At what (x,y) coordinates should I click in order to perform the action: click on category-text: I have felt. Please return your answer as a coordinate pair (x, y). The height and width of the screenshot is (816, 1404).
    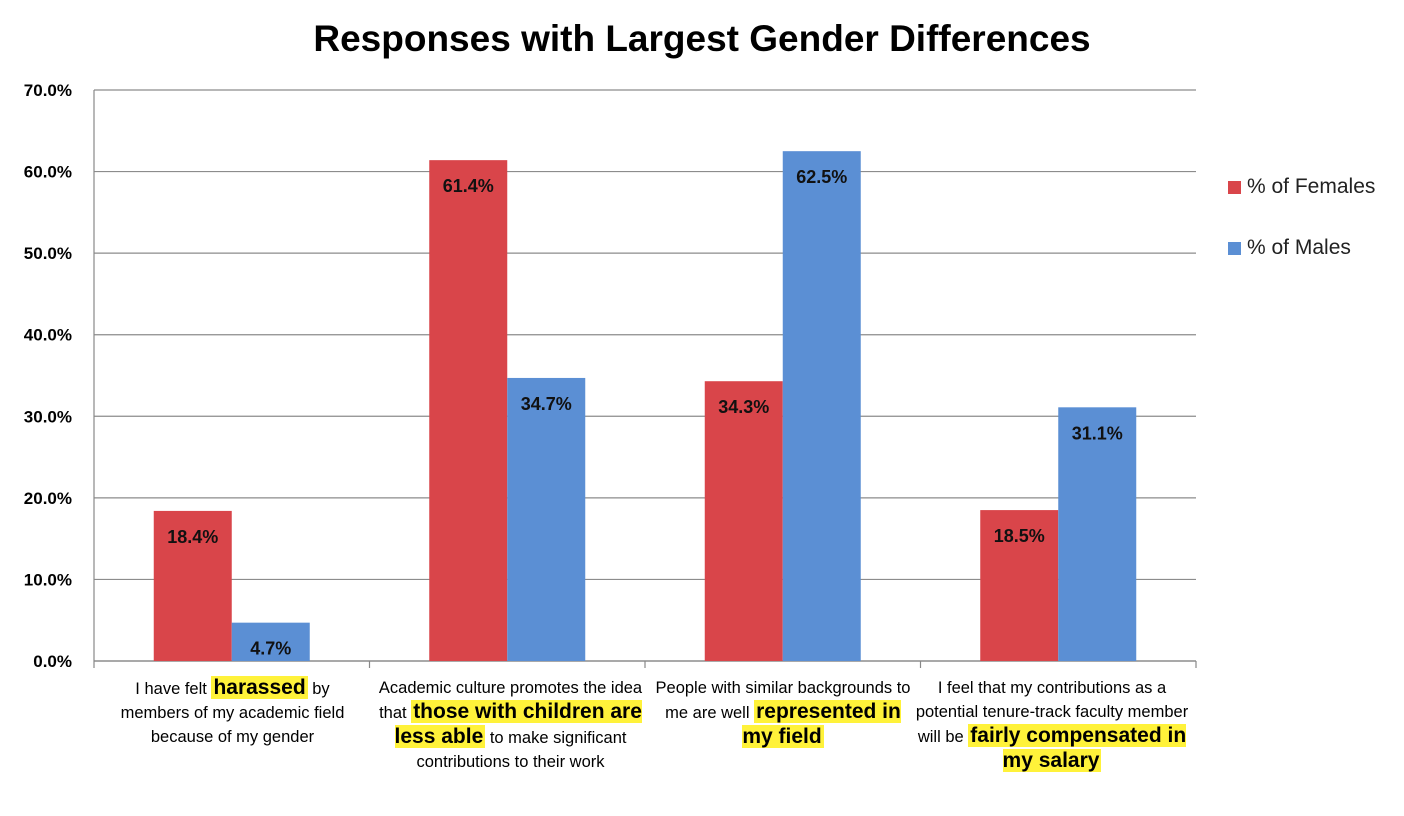
    Looking at the image, I should click on (173, 689).